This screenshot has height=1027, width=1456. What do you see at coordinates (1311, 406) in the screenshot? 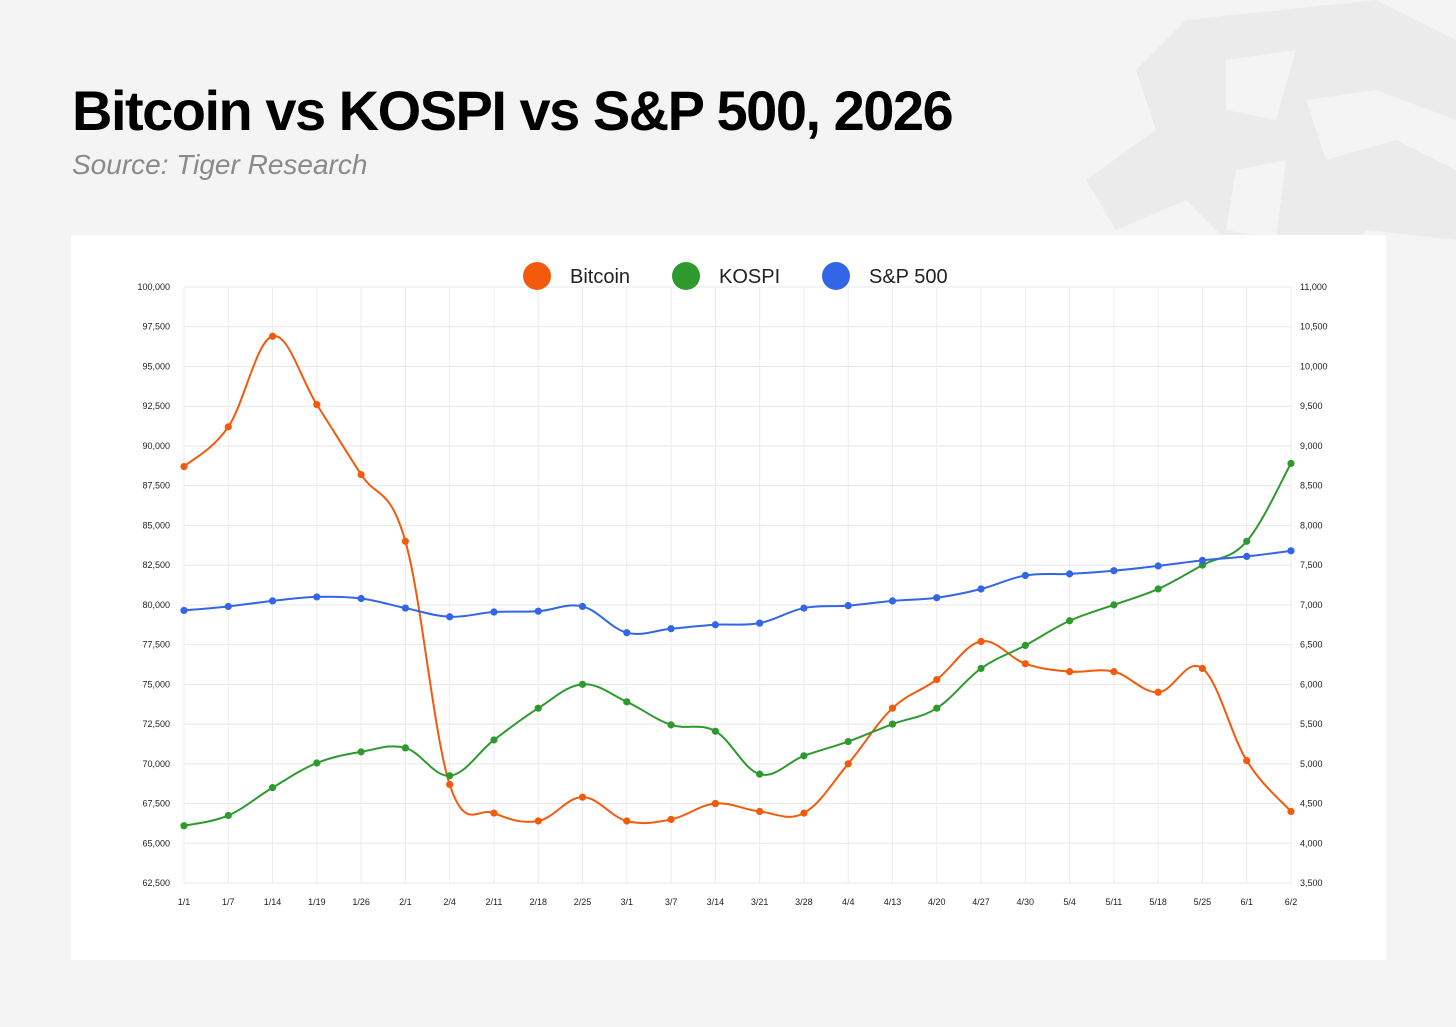
I see `right-tick-label: 9,500` at bounding box center [1311, 406].